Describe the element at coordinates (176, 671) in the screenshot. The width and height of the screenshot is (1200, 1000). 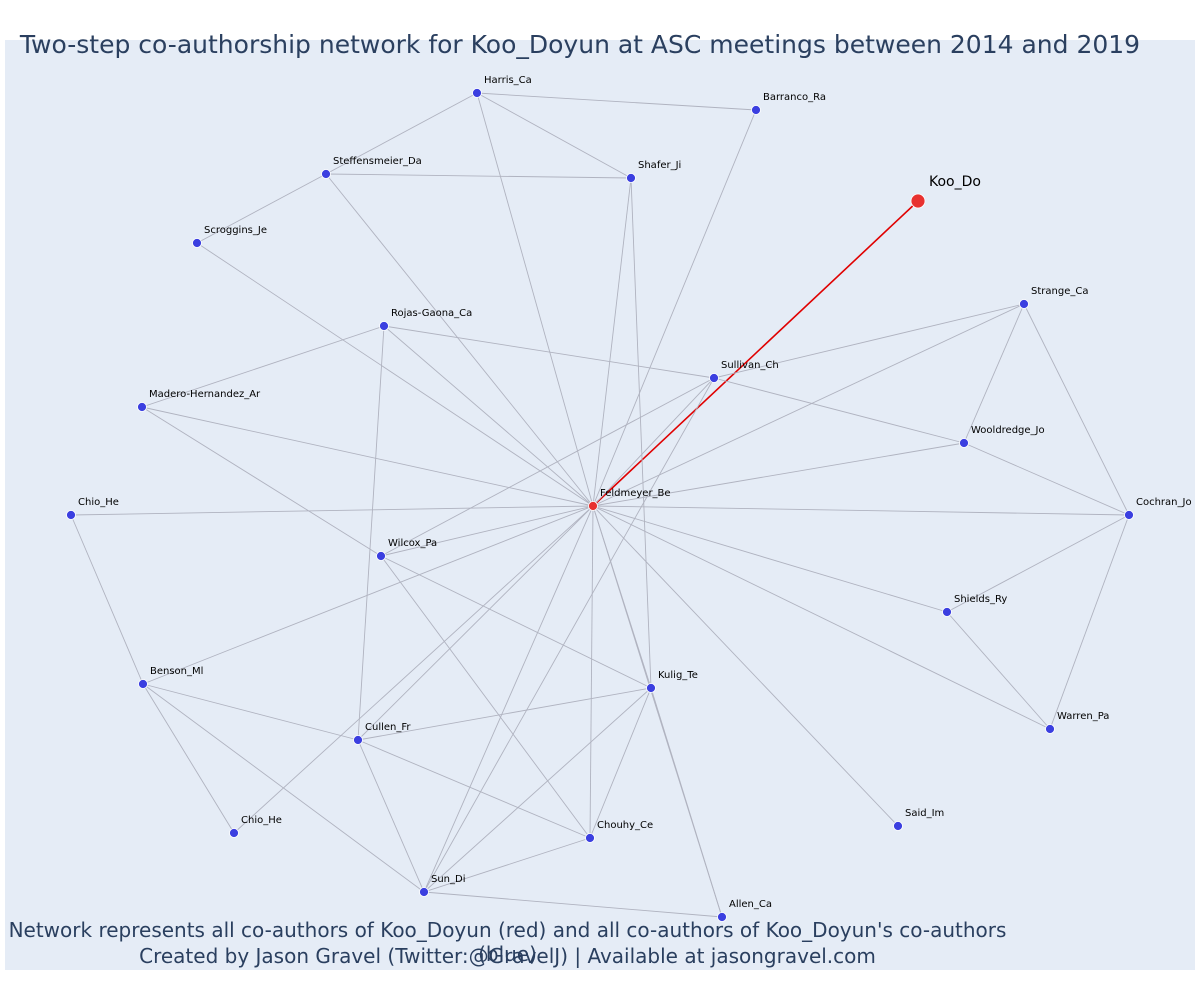
I see `node-label-benson_ml: Benson_Ml` at that location.